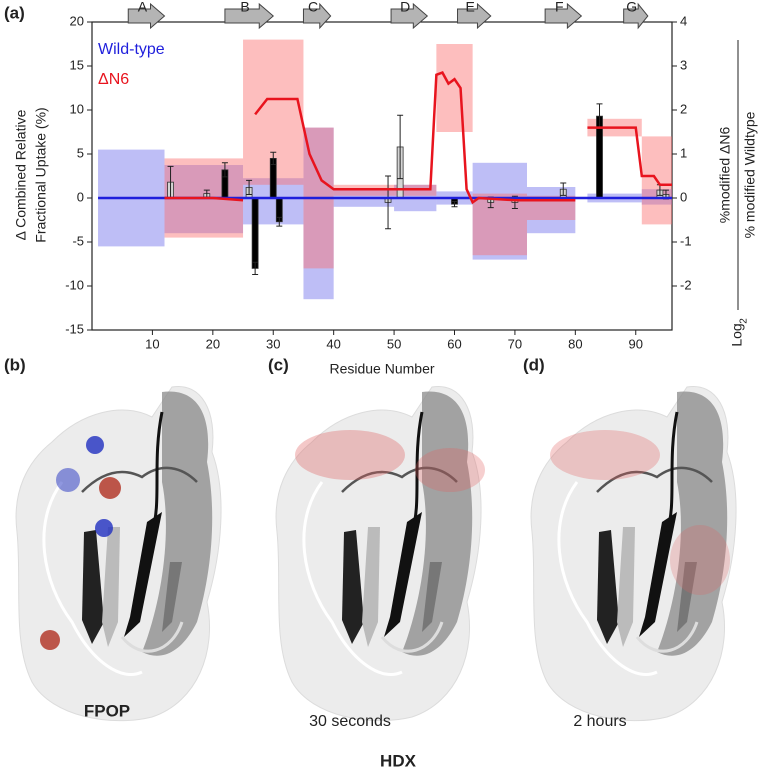 The width and height of the screenshot is (767, 771). Describe the element at coordinates (630, 542) in the screenshot. I see `panel-d: (d) 2 hours` at that location.